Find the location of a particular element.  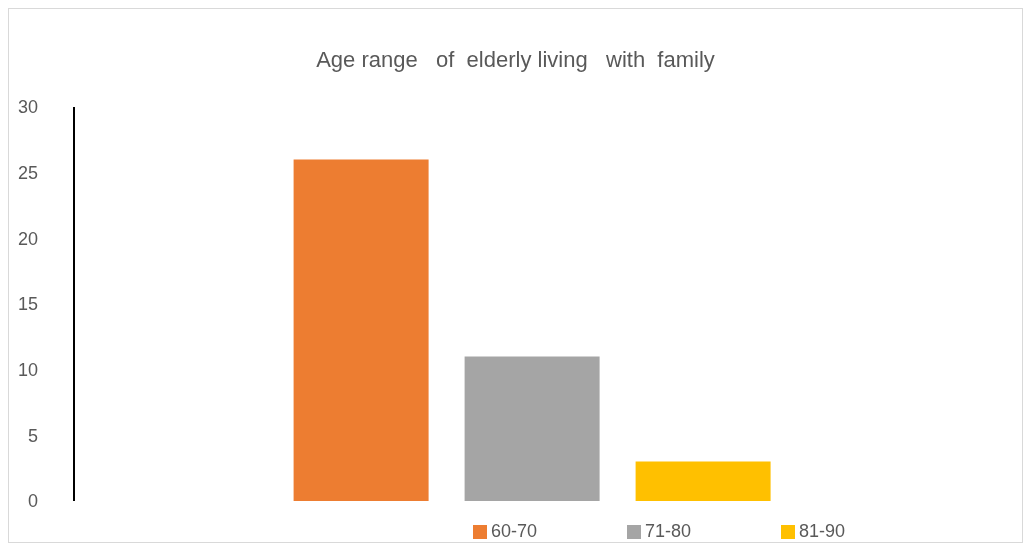

legend-label: 60-70 is located at coordinates (513, 531).